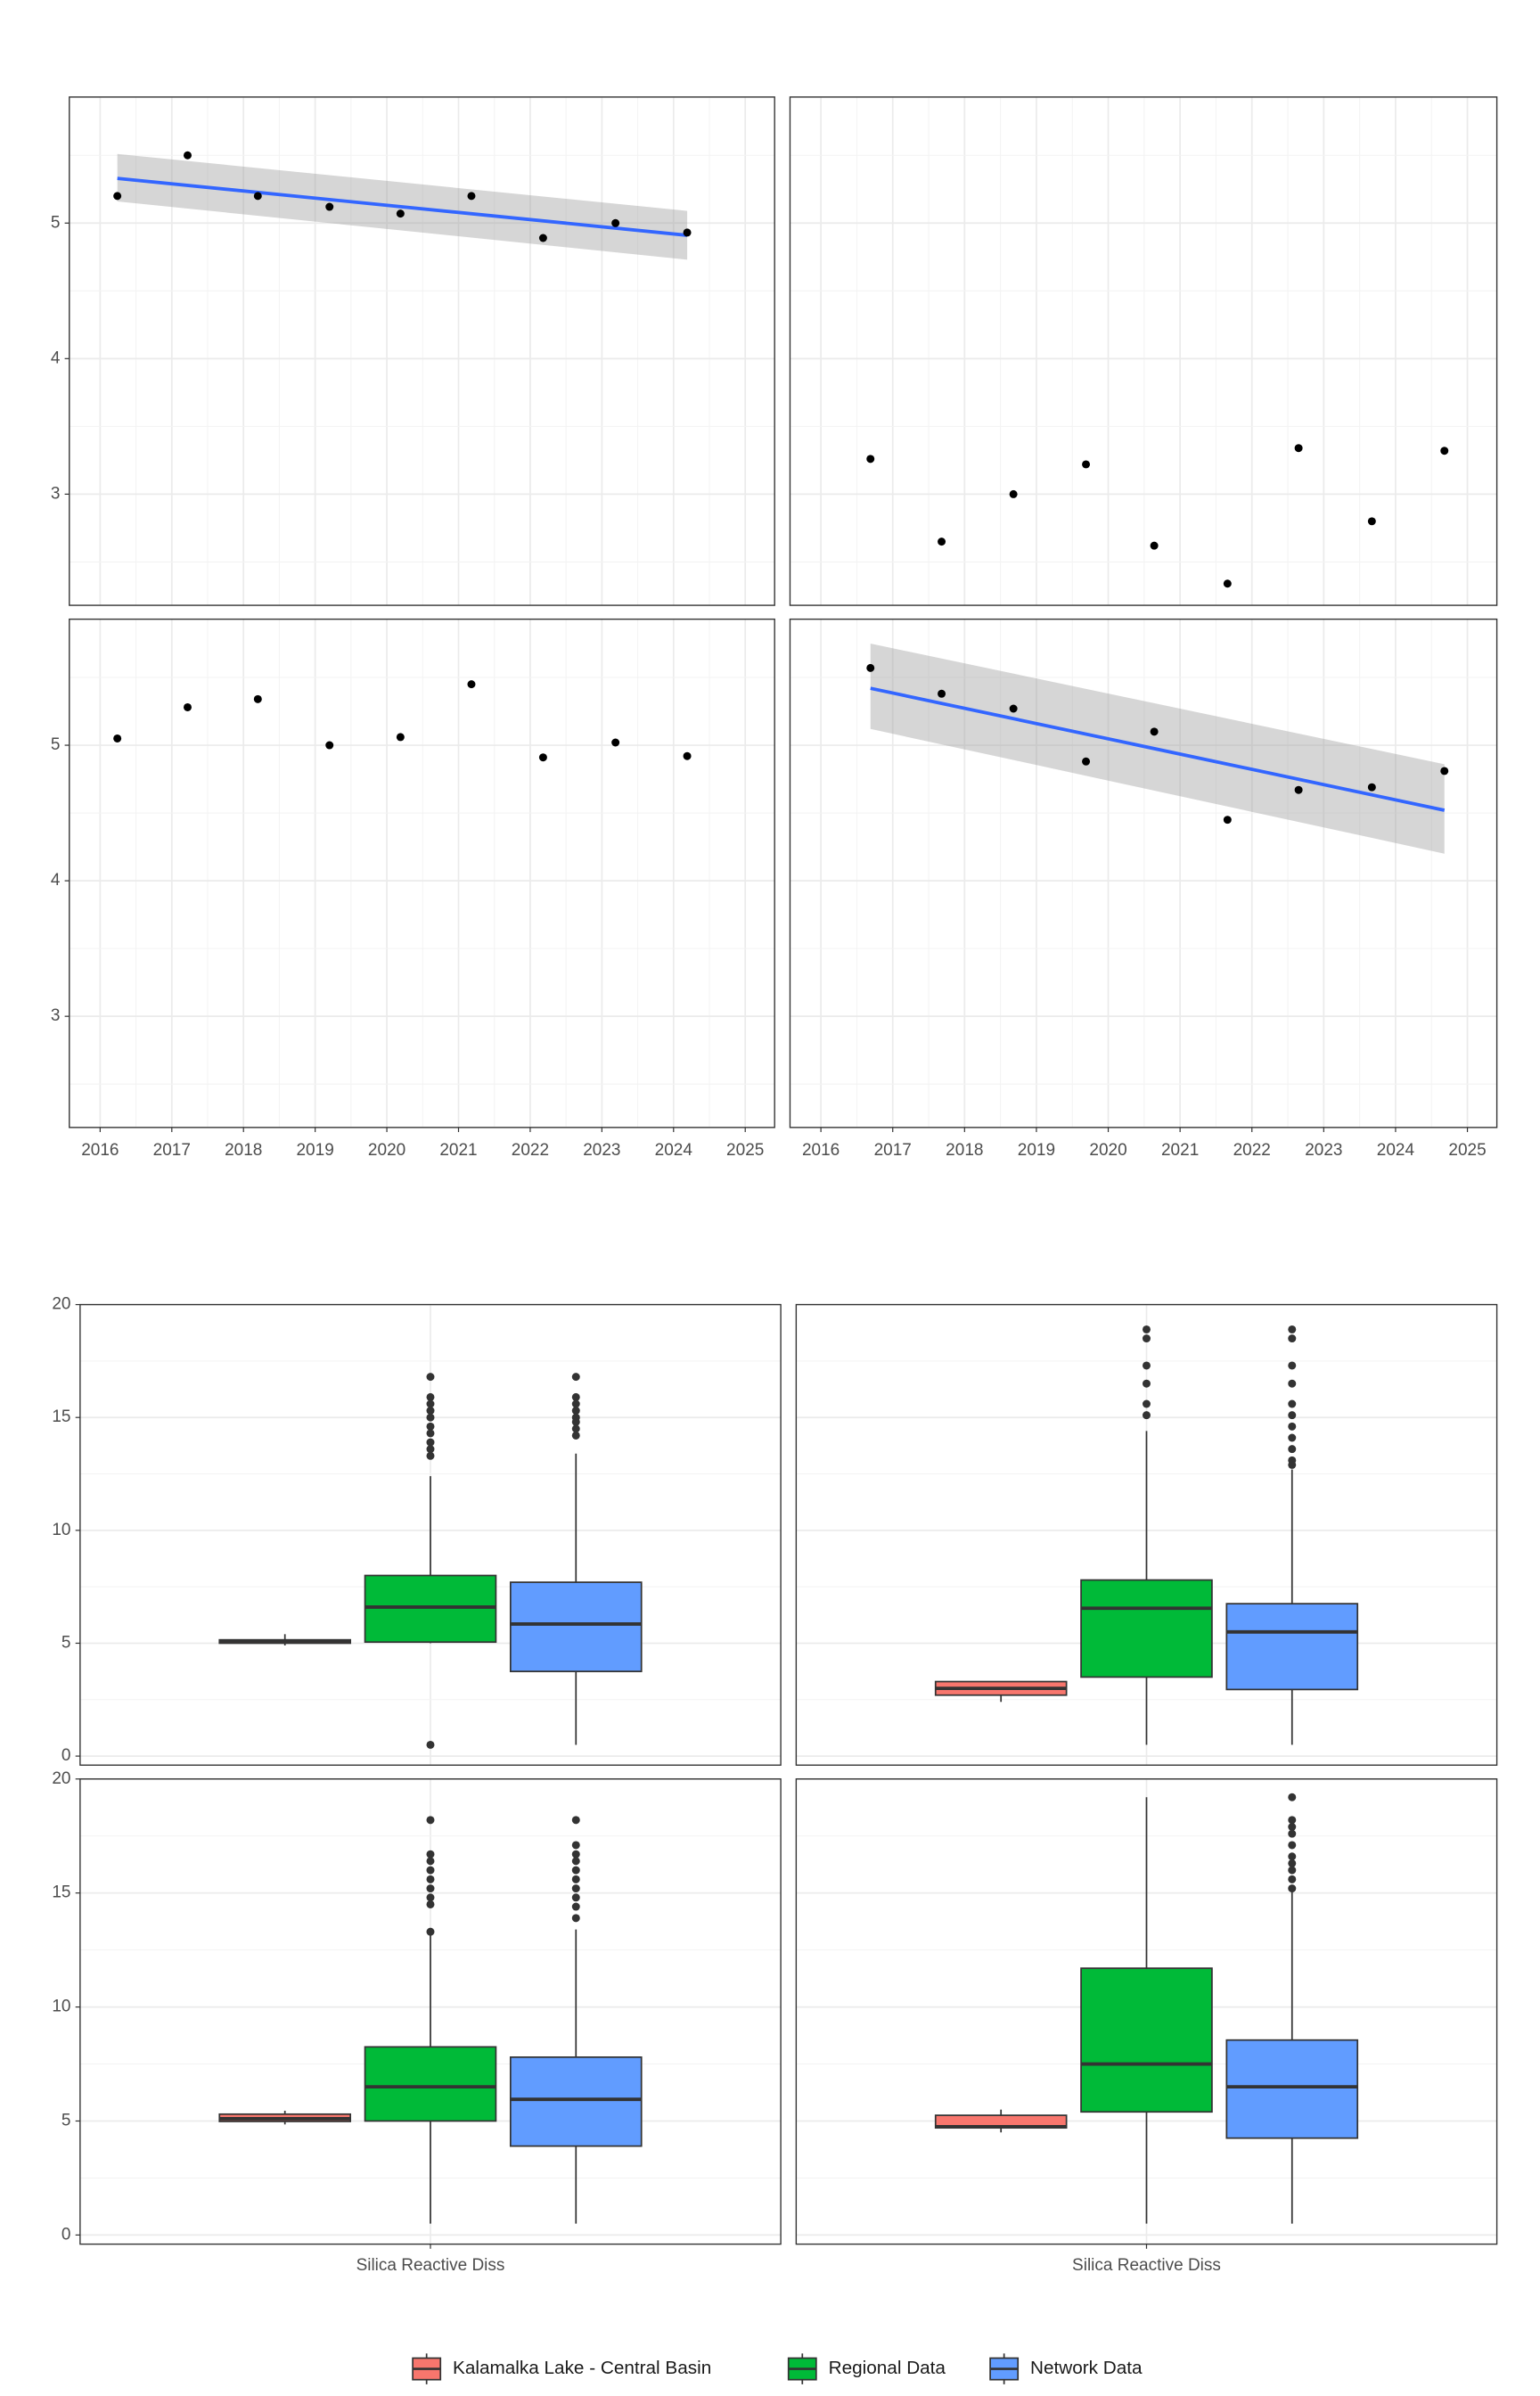  I want to click on x-tick-label: 2021, so click(458, 1151).